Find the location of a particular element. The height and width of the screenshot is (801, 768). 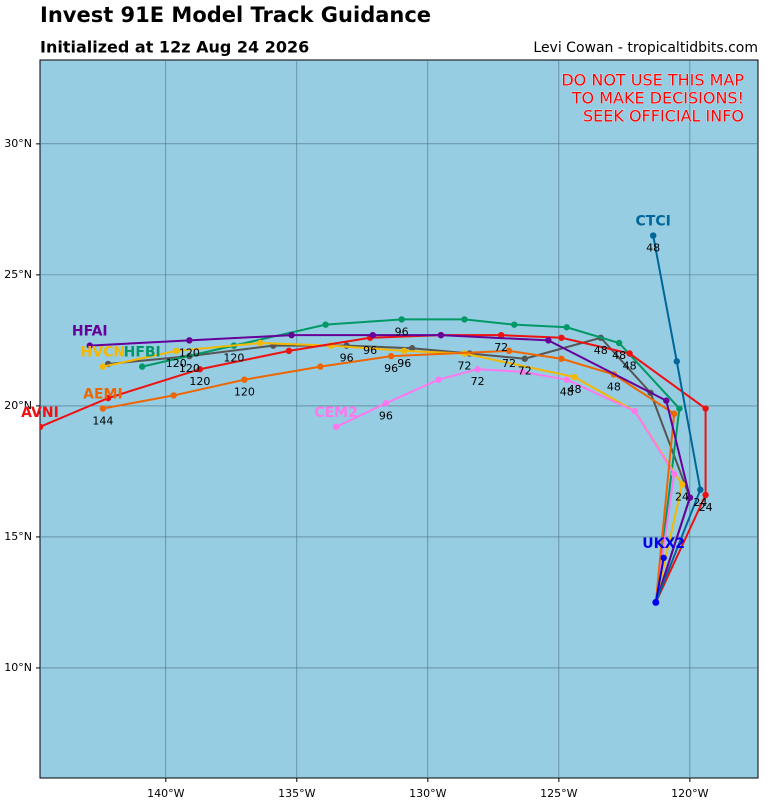

x-tick-label: 140°W is located at coordinates (165, 793).